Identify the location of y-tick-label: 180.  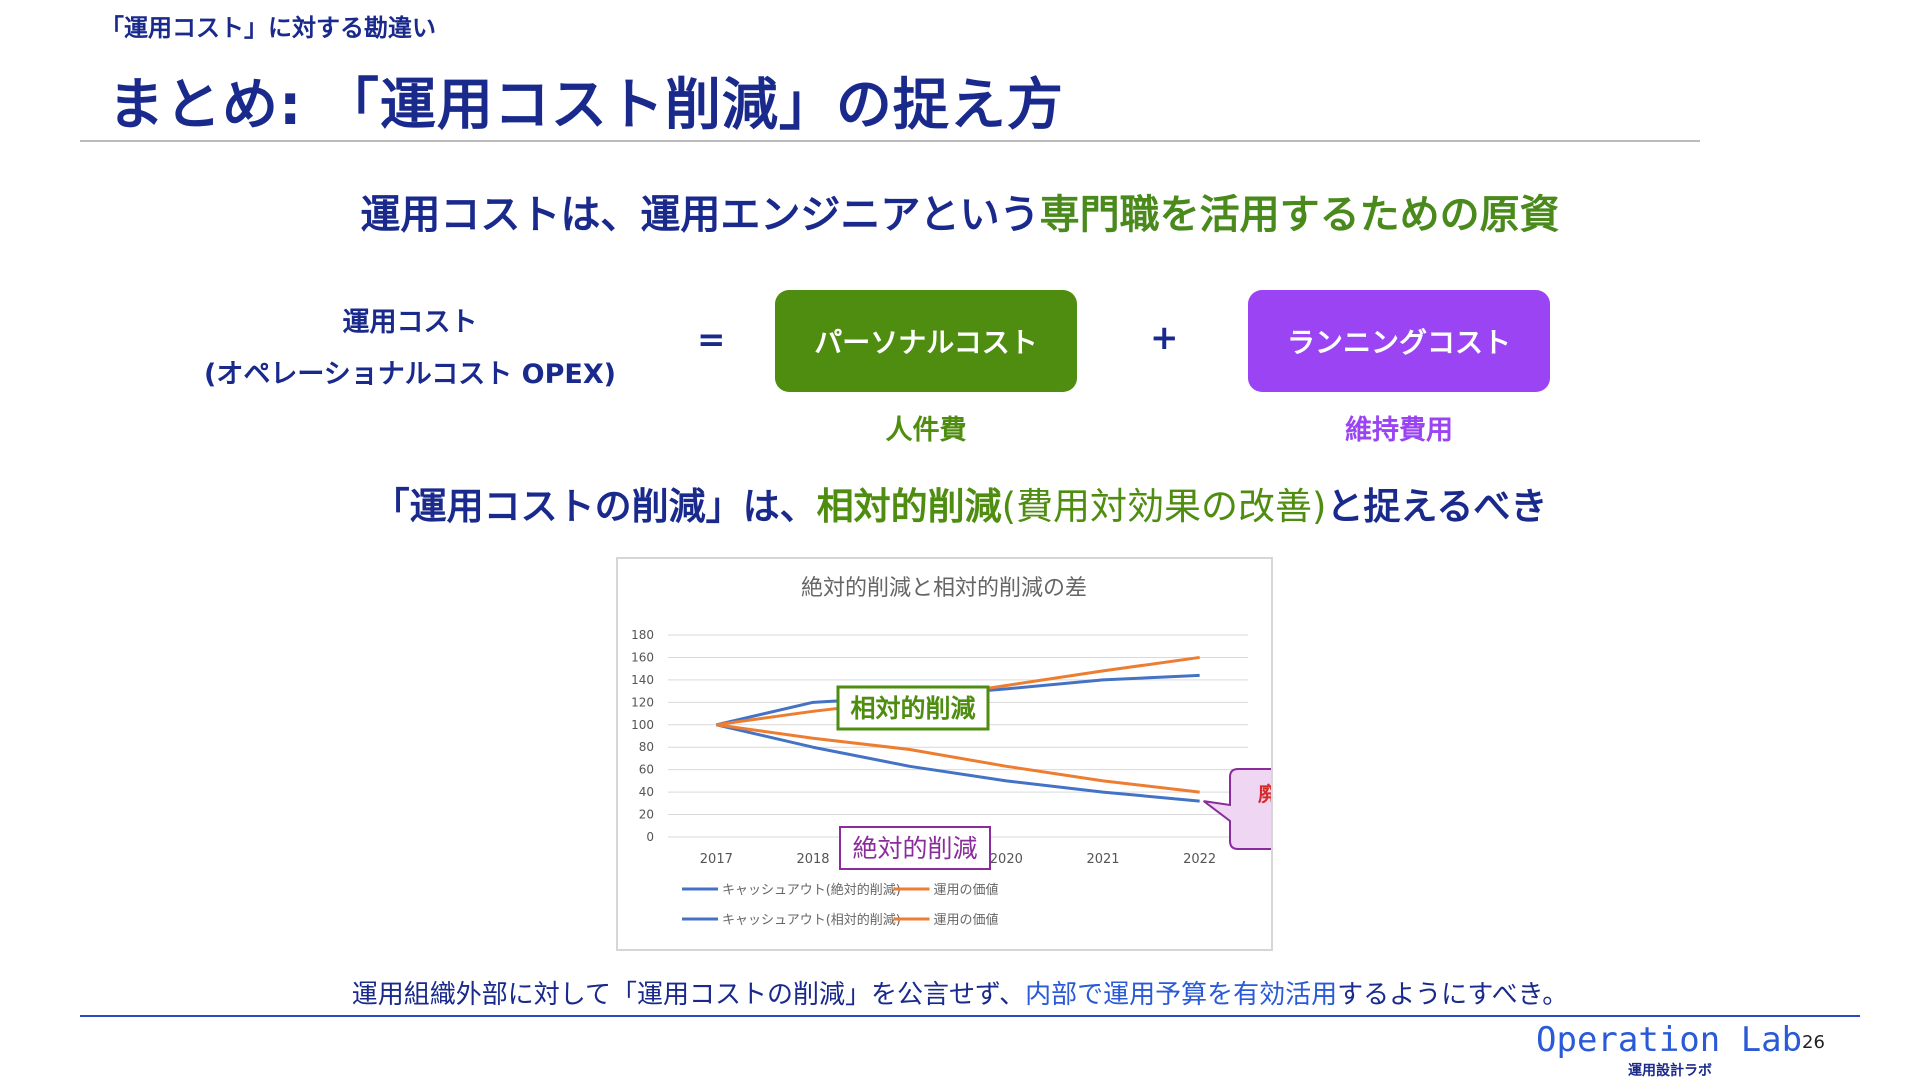
(642, 635).